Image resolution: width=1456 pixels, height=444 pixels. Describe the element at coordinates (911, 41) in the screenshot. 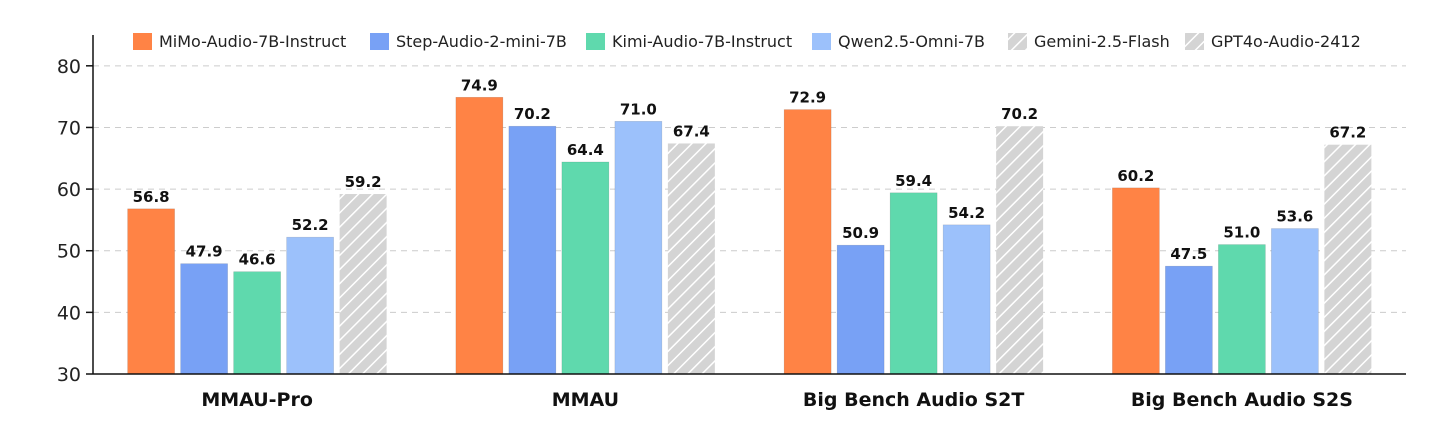

I see `legend-label: Qwen2.5-Omni-7B` at that location.